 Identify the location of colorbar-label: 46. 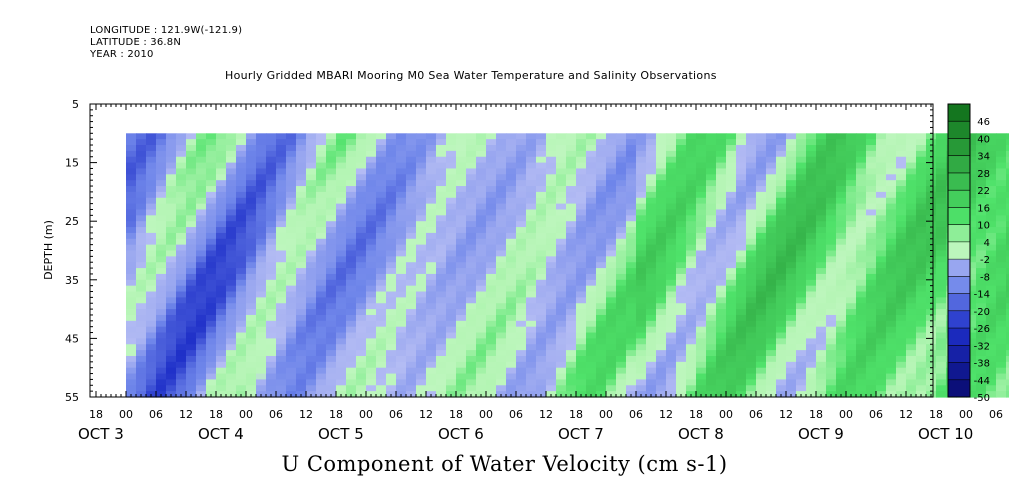
(983, 122).